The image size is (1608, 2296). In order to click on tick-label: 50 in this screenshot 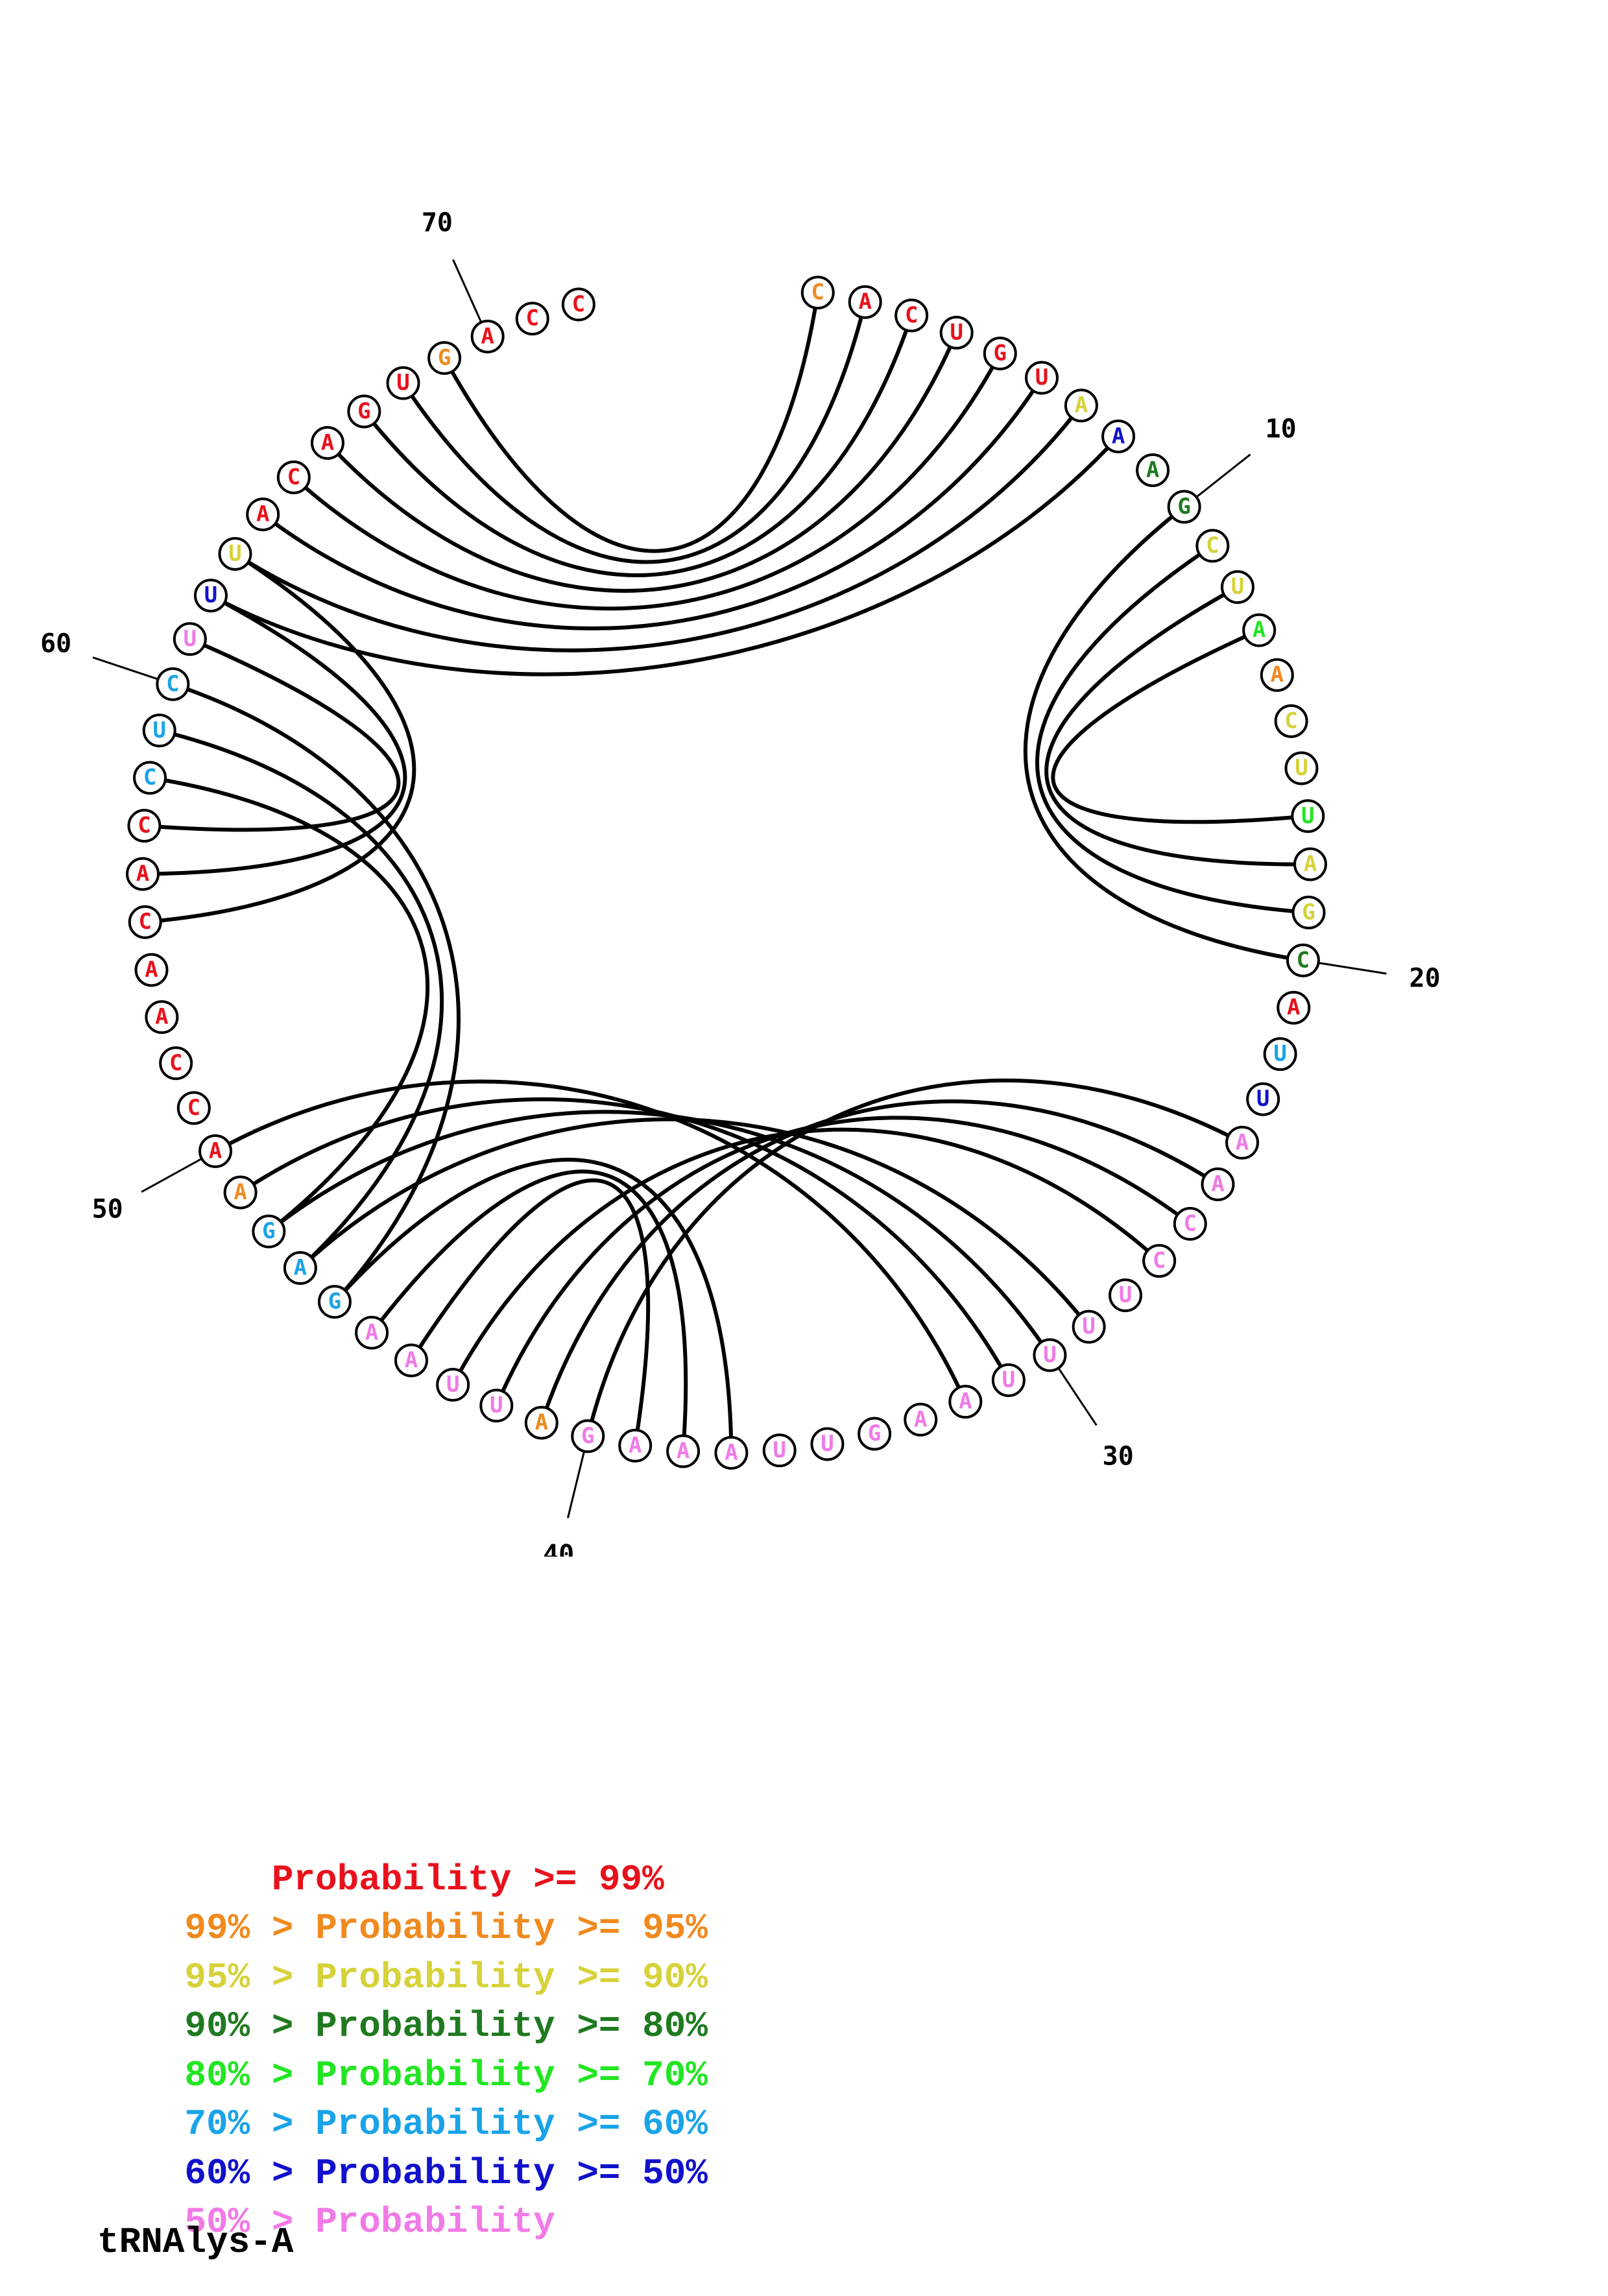, I will do `click(108, 1210)`.